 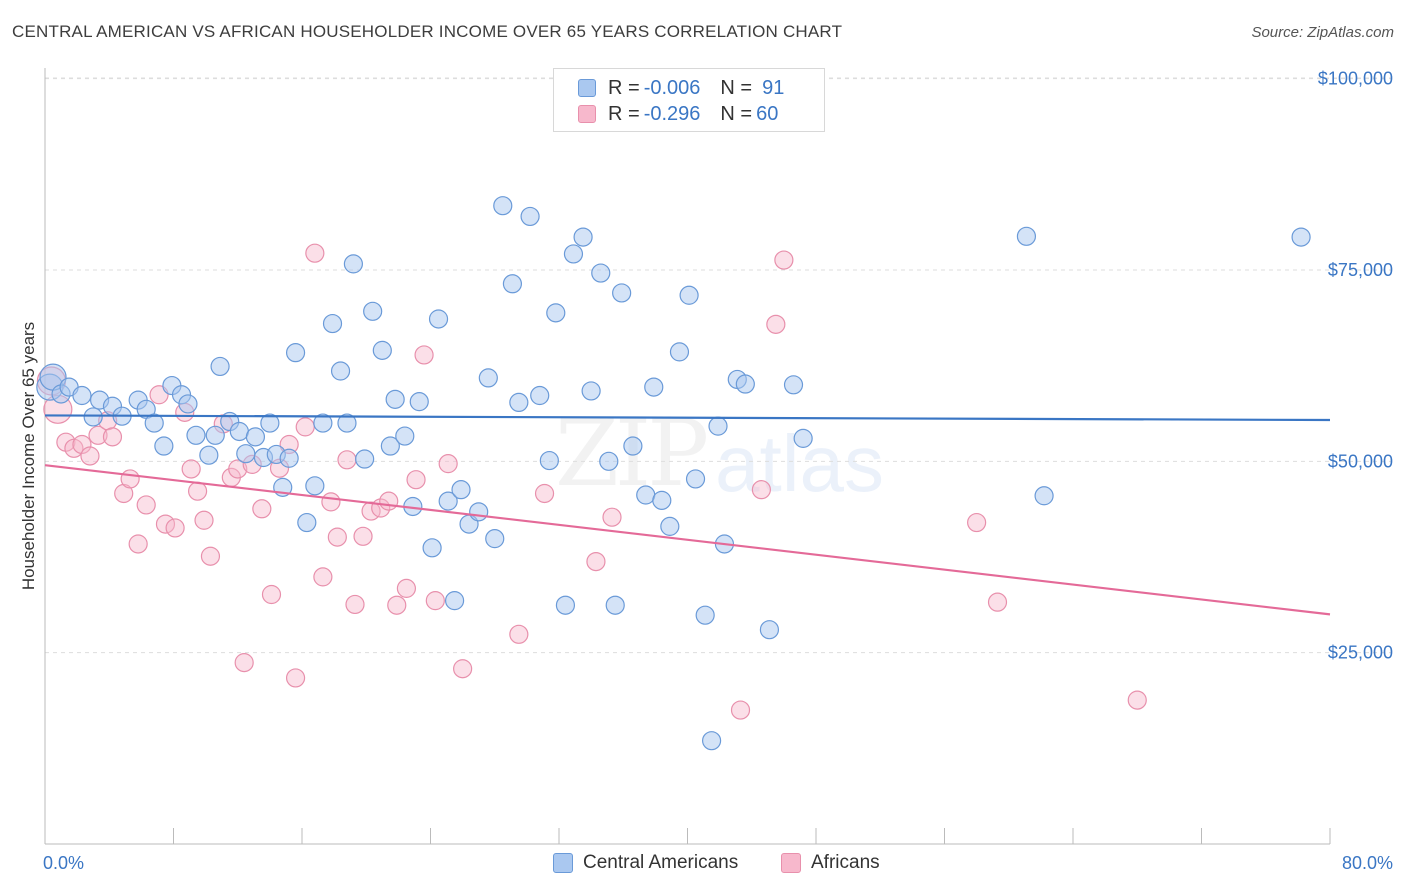 I want to click on r-value: -0.296, so click(x=672, y=113).